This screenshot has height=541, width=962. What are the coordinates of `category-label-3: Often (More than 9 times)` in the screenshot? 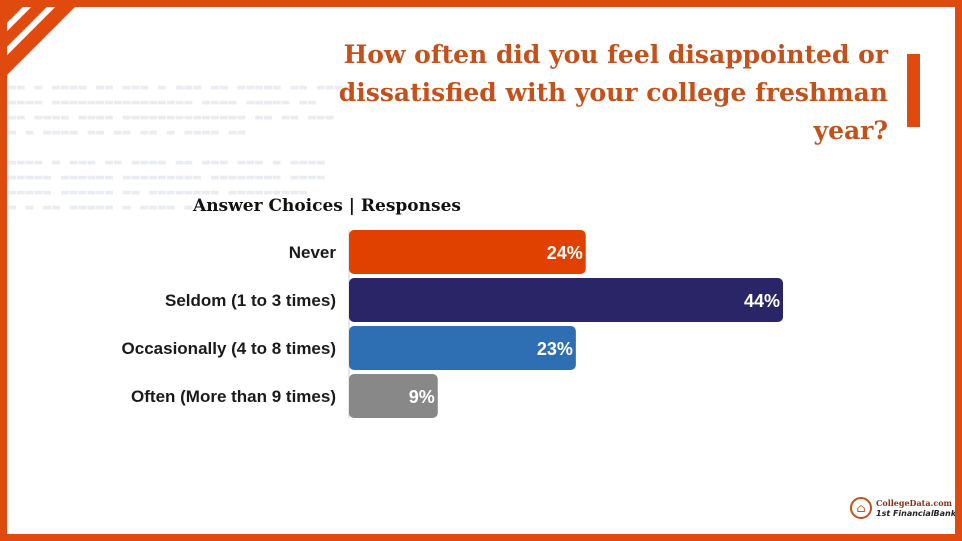 It's located at (233, 396).